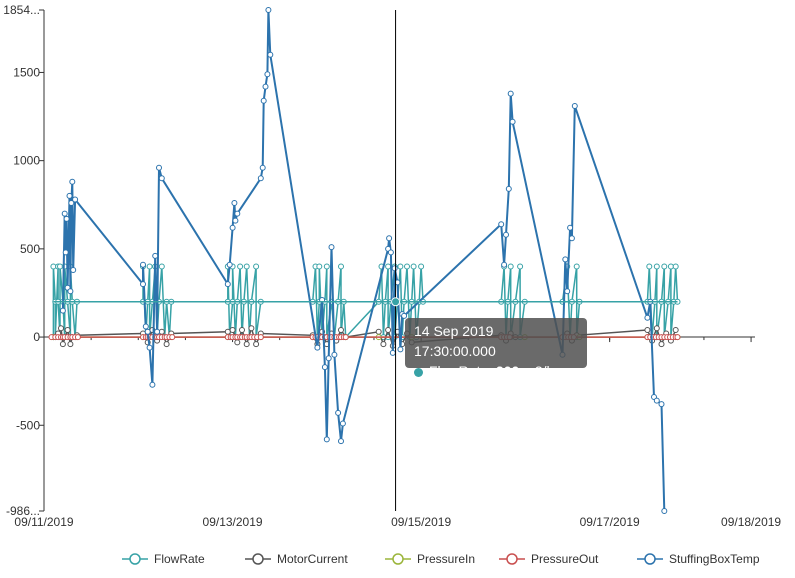 Image resolution: width=795 pixels, height=578 pixels. Describe the element at coordinates (421, 522) in the screenshot. I see `x-tick-label: 09/15/2019` at that location.